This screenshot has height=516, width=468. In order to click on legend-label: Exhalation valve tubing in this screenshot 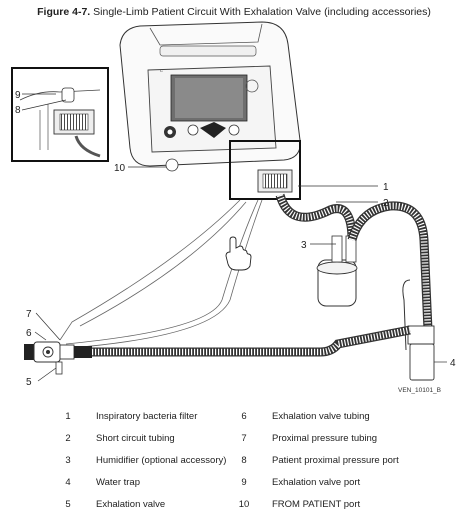, I will do `click(321, 416)`.